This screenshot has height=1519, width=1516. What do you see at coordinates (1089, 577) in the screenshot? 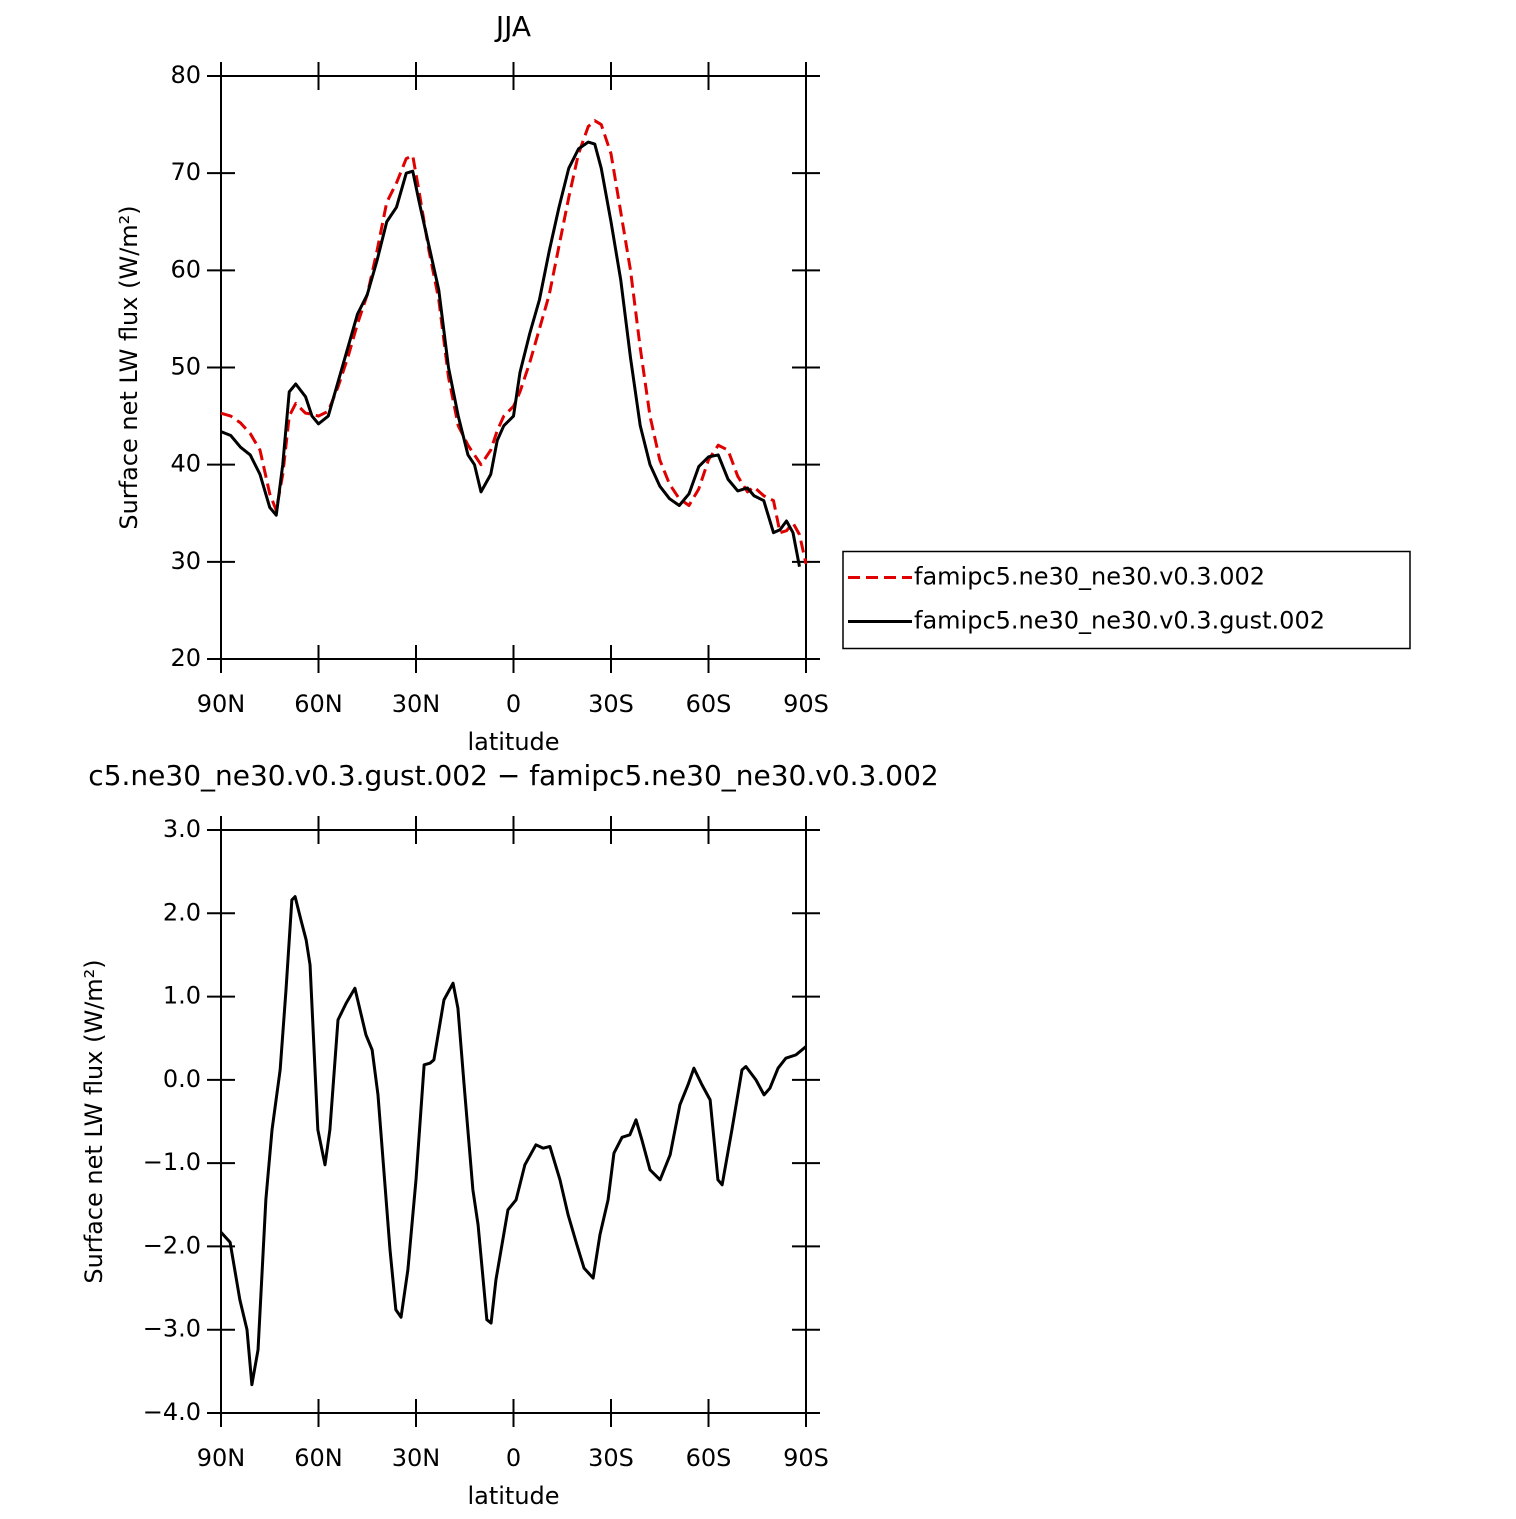
I see `legend-label: famipc5.ne30_ne30.v0.3.002` at bounding box center [1089, 577].